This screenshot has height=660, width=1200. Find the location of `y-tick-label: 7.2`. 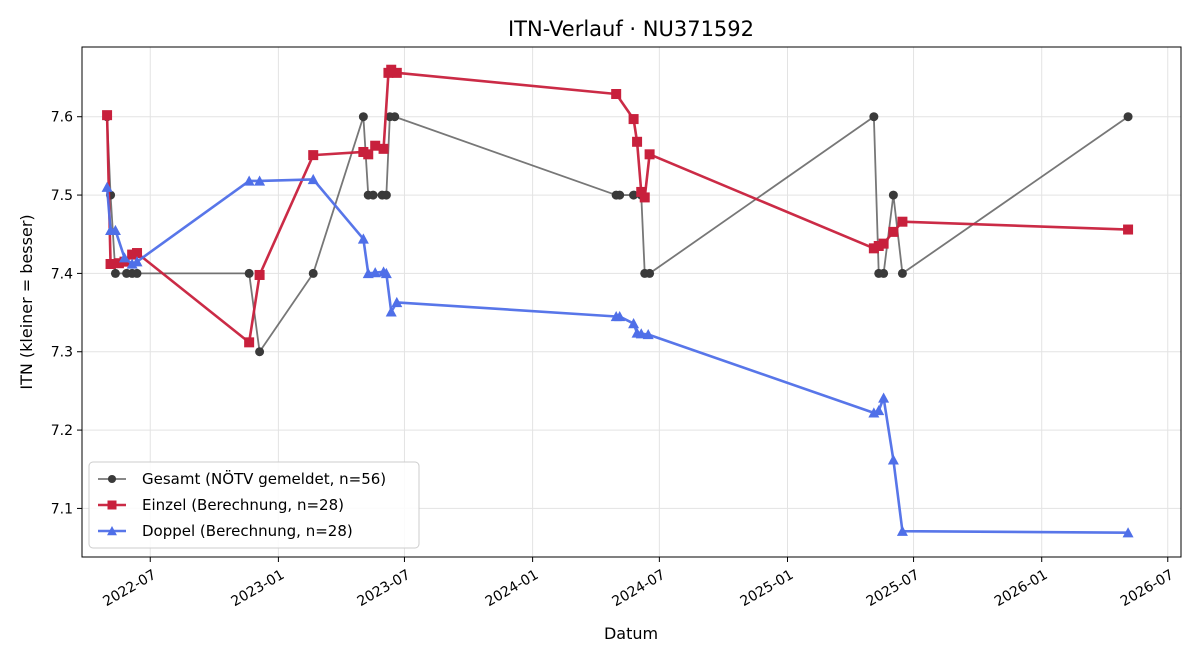

y-tick-label: 7.2 is located at coordinates (62, 431).